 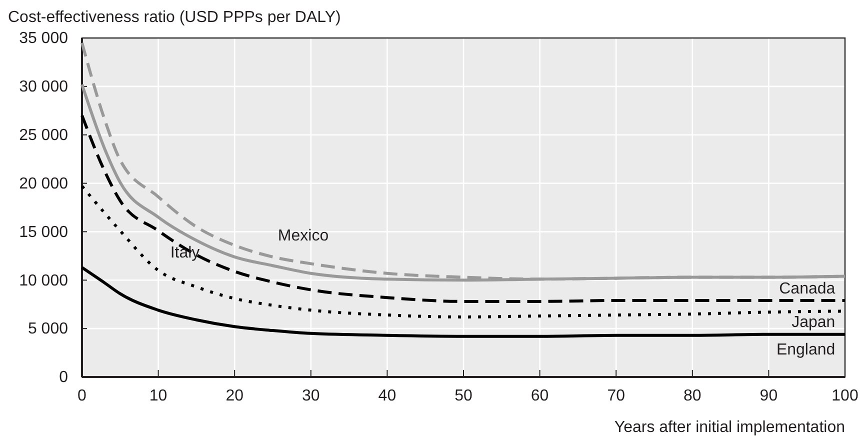 What do you see at coordinates (463, 395) in the screenshot?
I see `x-tick-label: 50` at bounding box center [463, 395].